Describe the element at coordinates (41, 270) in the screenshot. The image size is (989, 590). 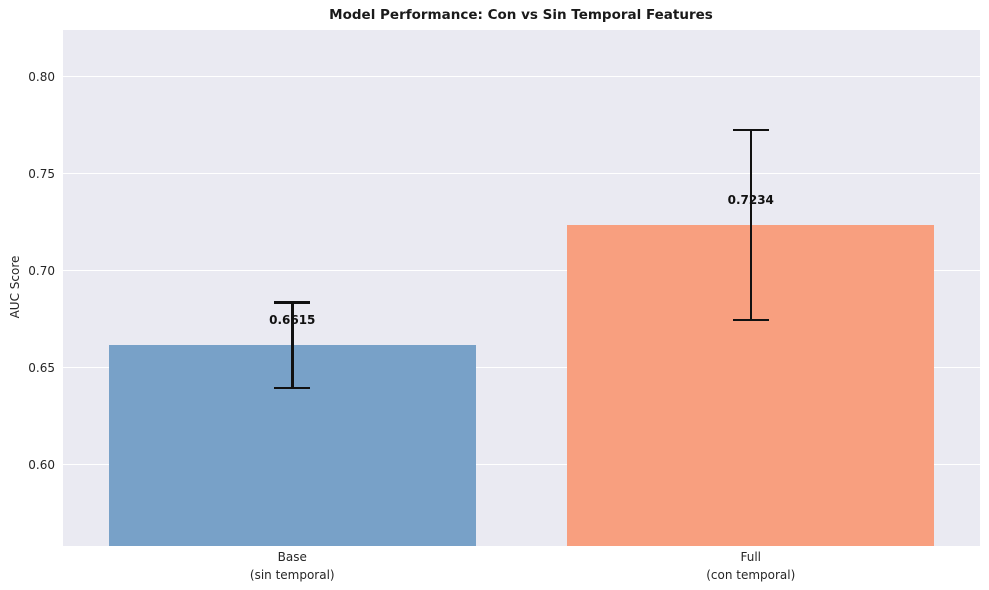
I see `y-tick-label: 0.70` at that location.